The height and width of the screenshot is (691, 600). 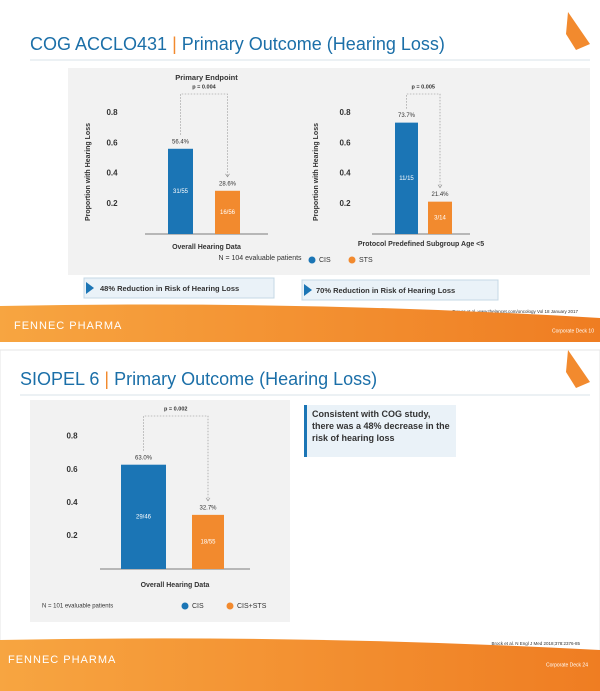 I want to click on footer-page: Corporate Deck 10, so click(x=573, y=331).